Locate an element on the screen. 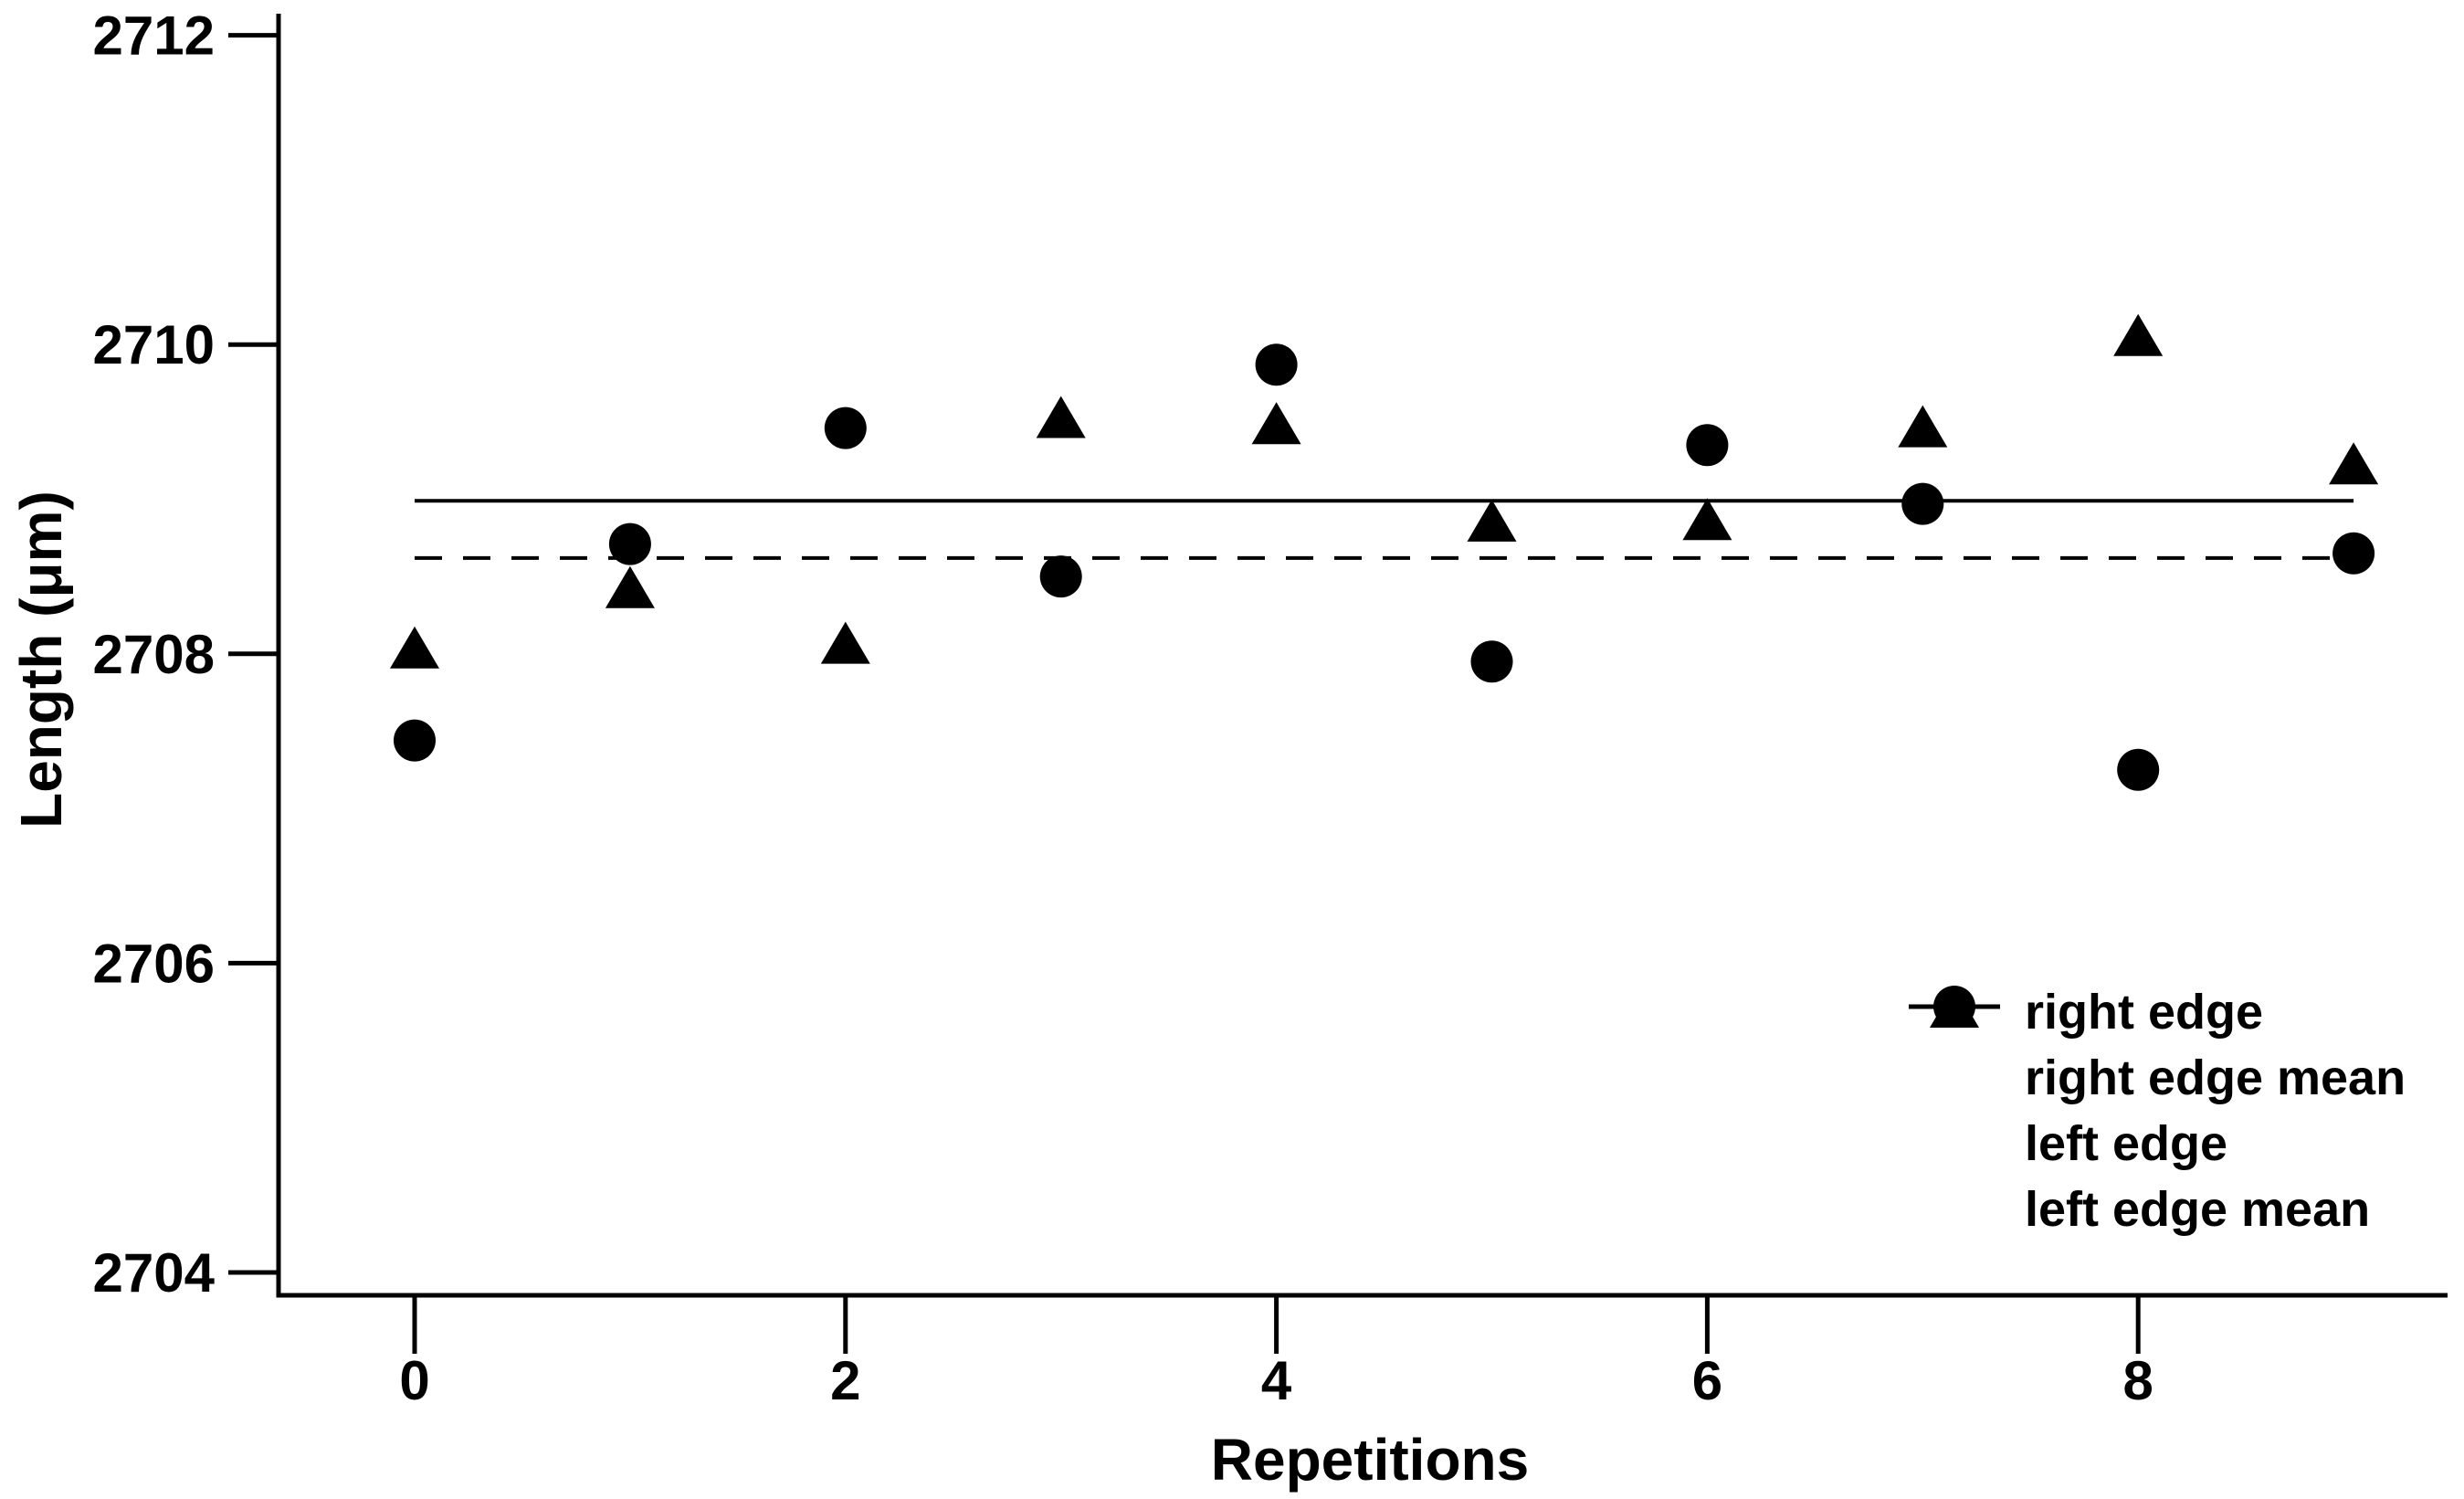 The width and height of the screenshot is (2464, 1499). legend-item-label: left edge mean is located at coordinates (2198, 1209).